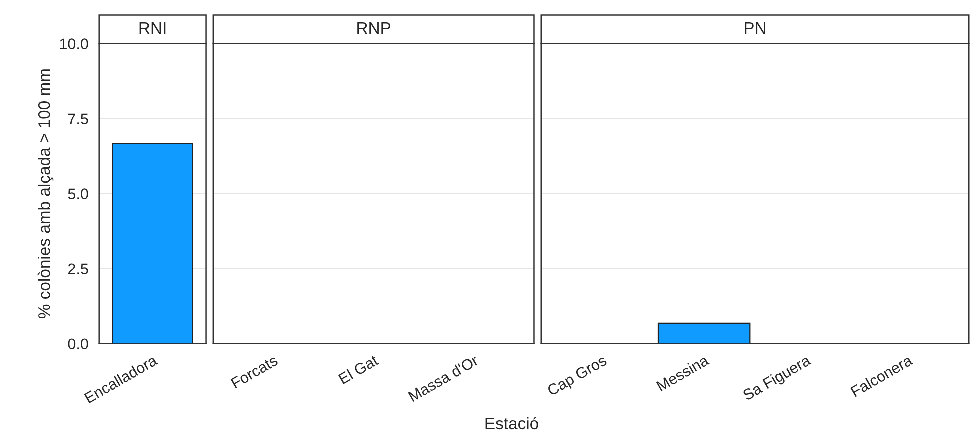  Describe the element at coordinates (153, 28) in the screenshot. I see `chart-title: RNI` at that location.